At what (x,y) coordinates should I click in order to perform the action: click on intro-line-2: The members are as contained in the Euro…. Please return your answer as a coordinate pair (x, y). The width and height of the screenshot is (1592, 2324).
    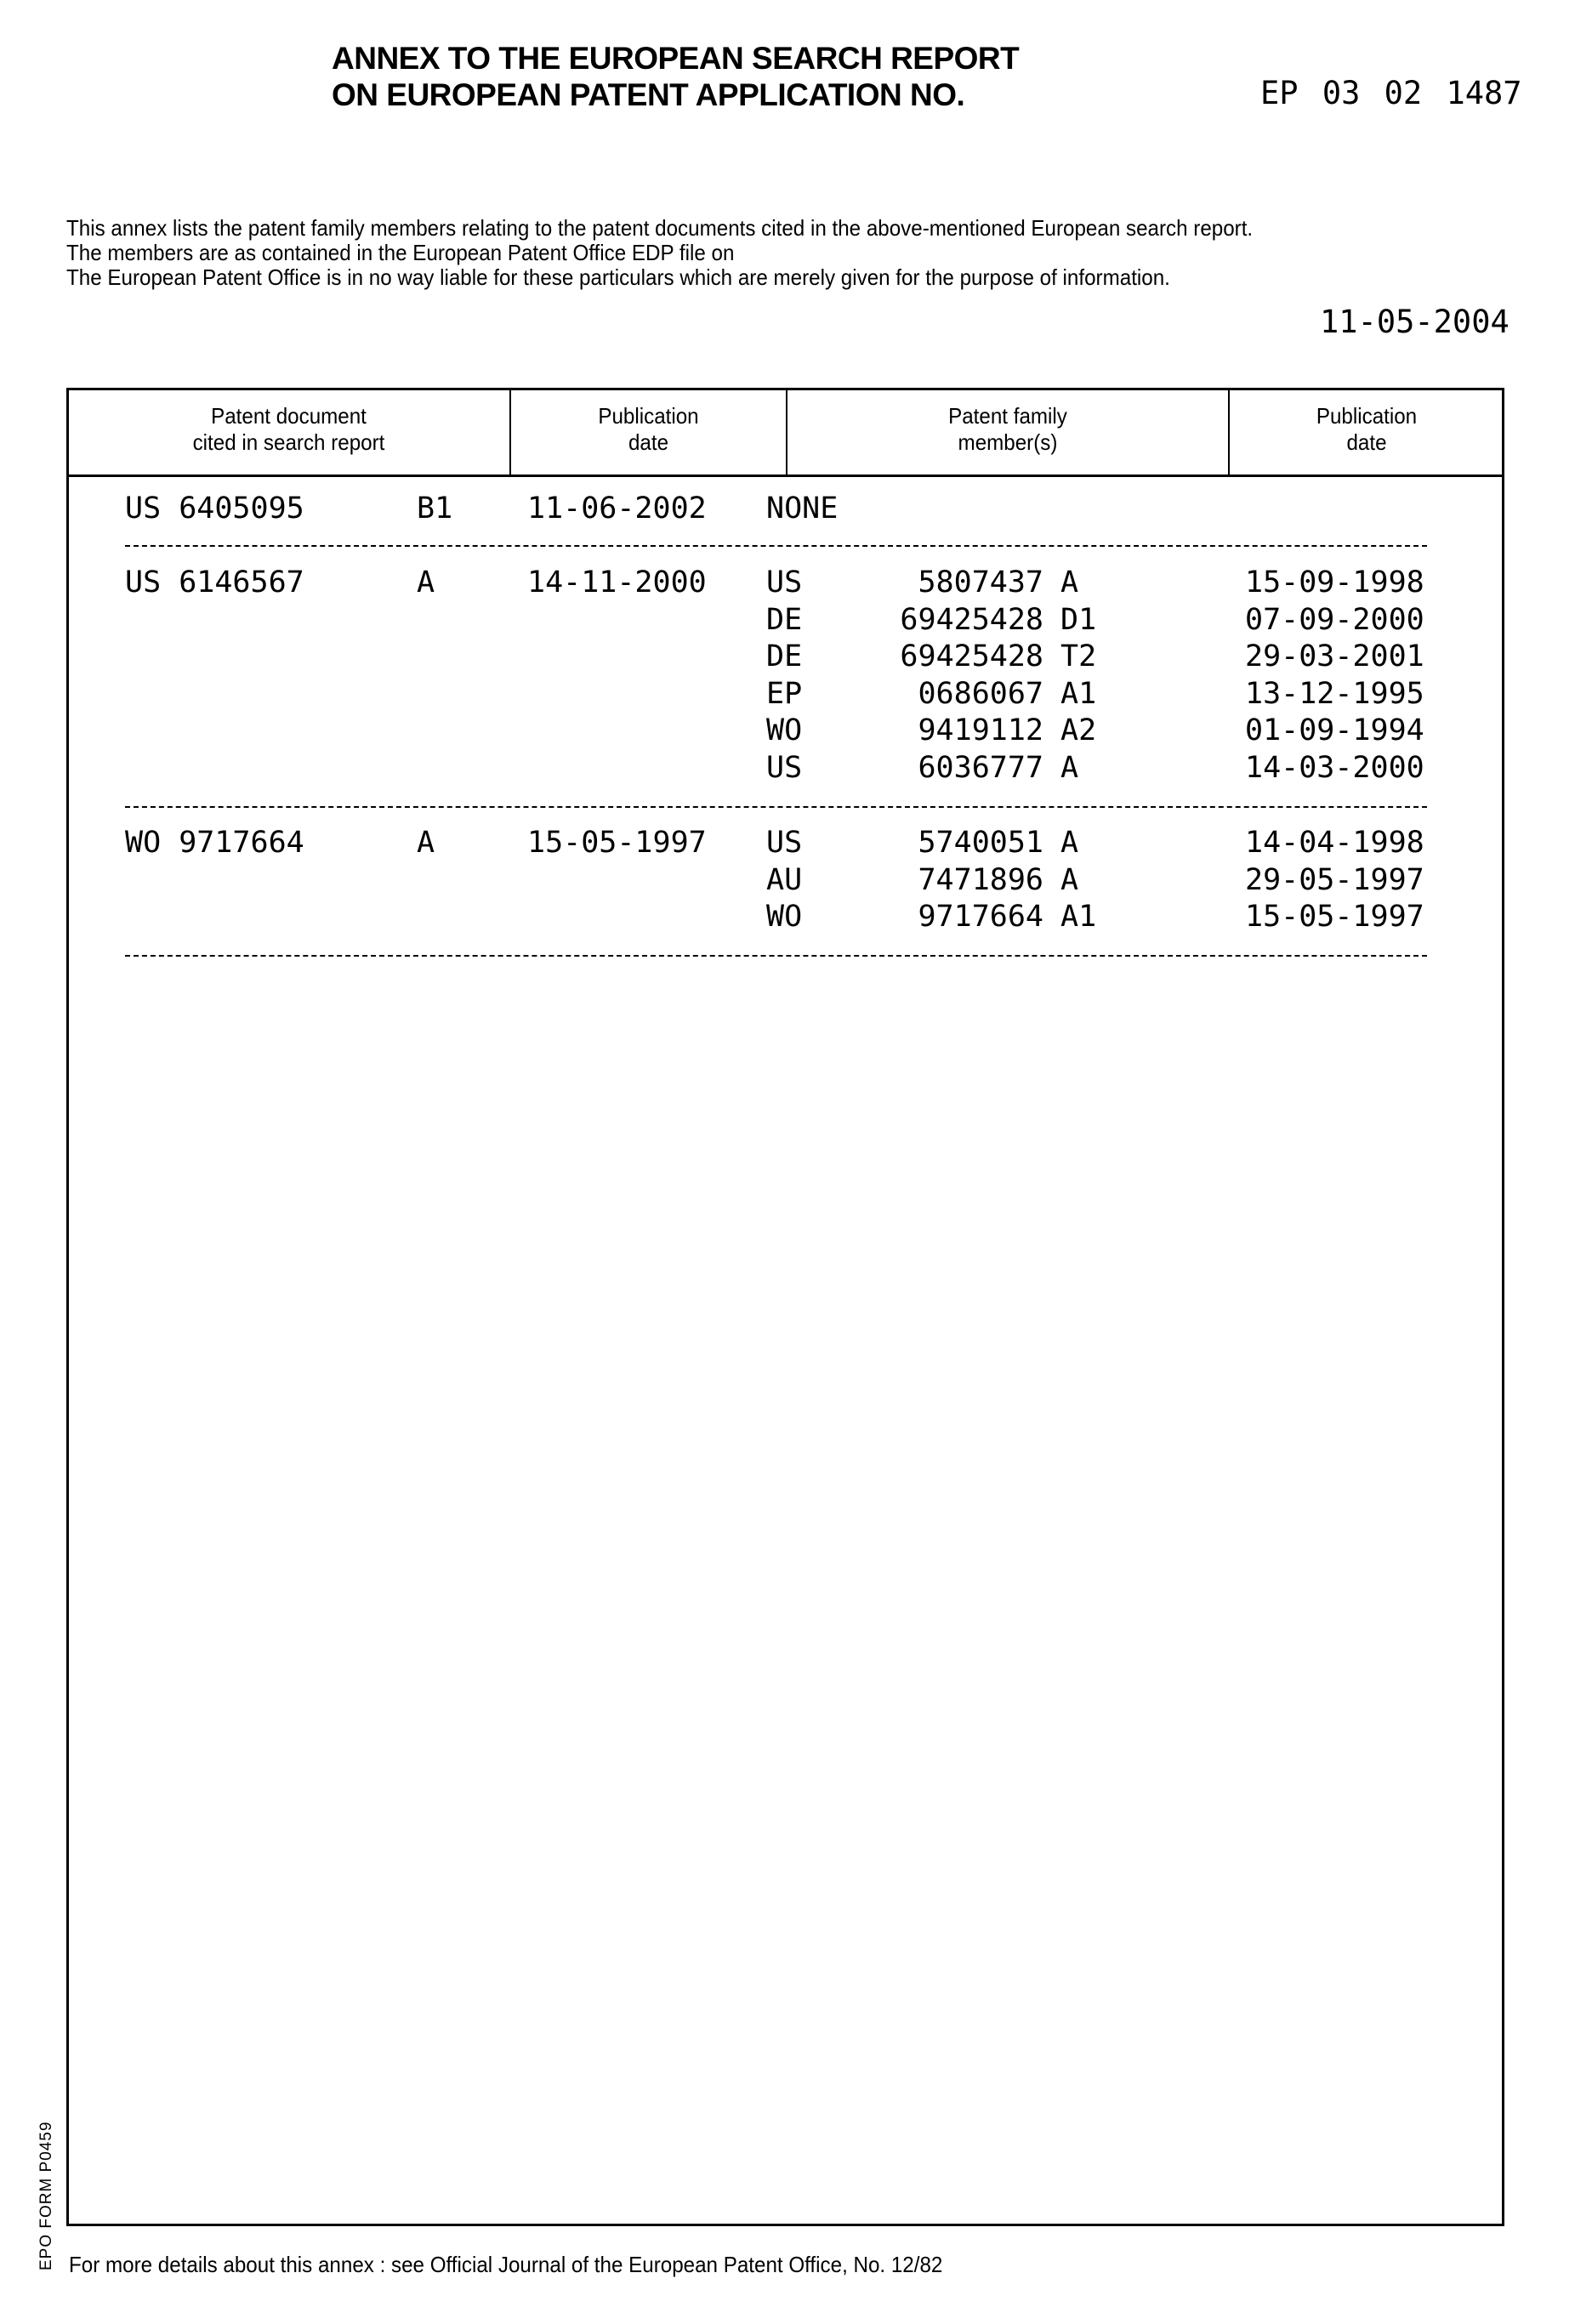
    Looking at the image, I should click on (400, 253).